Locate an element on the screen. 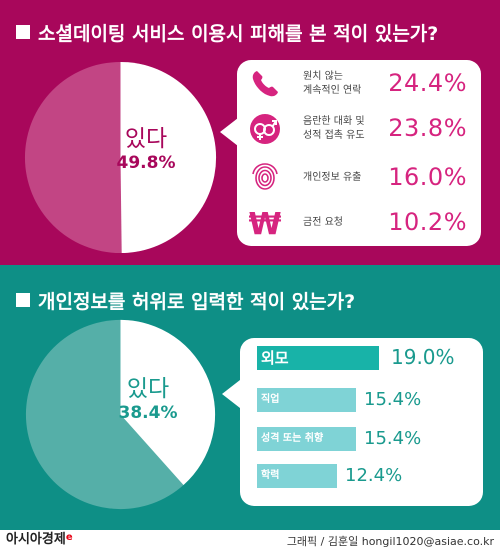 The image size is (500, 550). publisher-logo: 아시아경제e is located at coordinates (39, 537).